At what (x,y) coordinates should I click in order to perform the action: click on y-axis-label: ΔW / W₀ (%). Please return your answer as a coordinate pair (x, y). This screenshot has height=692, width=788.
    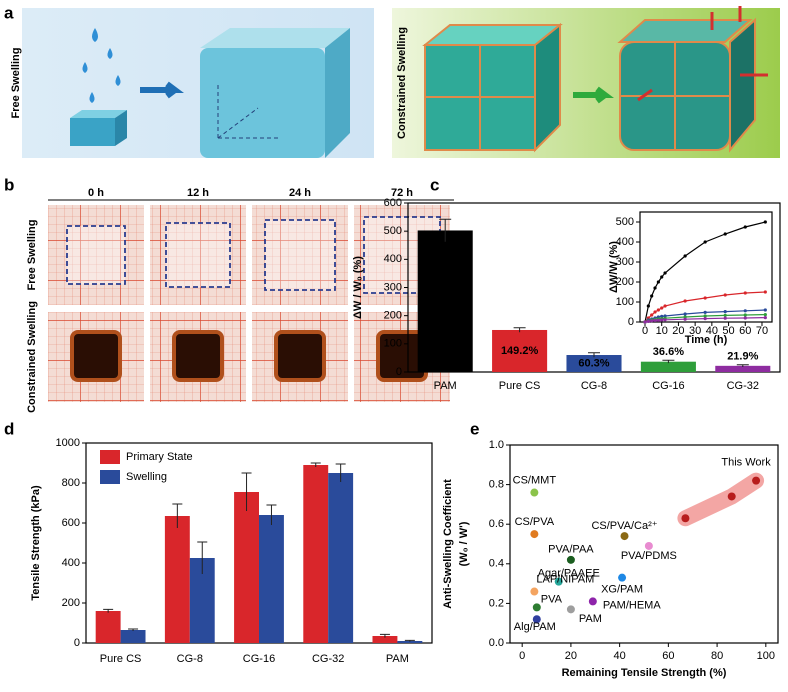
    Looking at the image, I should click on (358, 287).